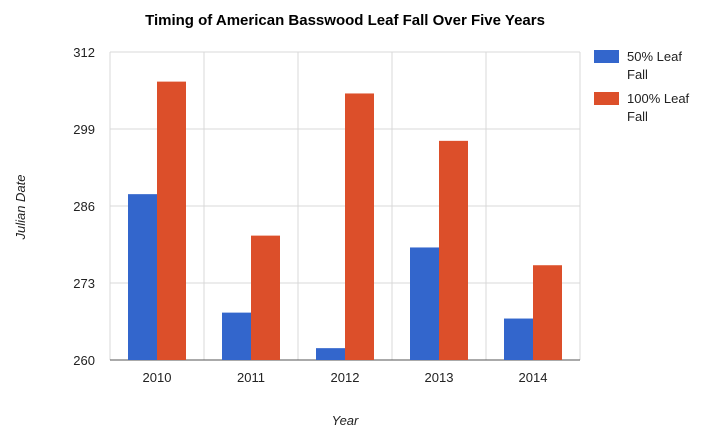  I want to click on x-axis-label: Year, so click(345, 419).